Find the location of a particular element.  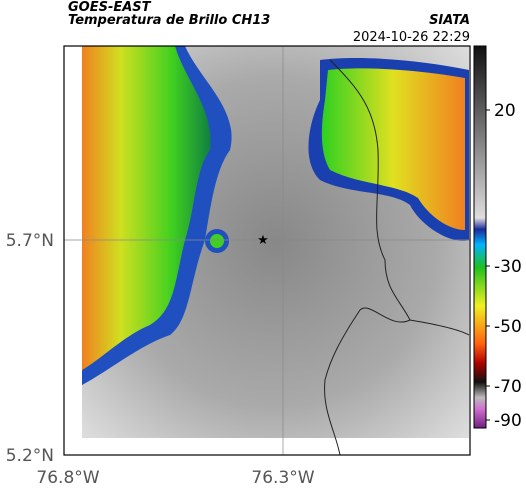

subtitle: Temperatura de Brillo CH13 is located at coordinates (169, 20).